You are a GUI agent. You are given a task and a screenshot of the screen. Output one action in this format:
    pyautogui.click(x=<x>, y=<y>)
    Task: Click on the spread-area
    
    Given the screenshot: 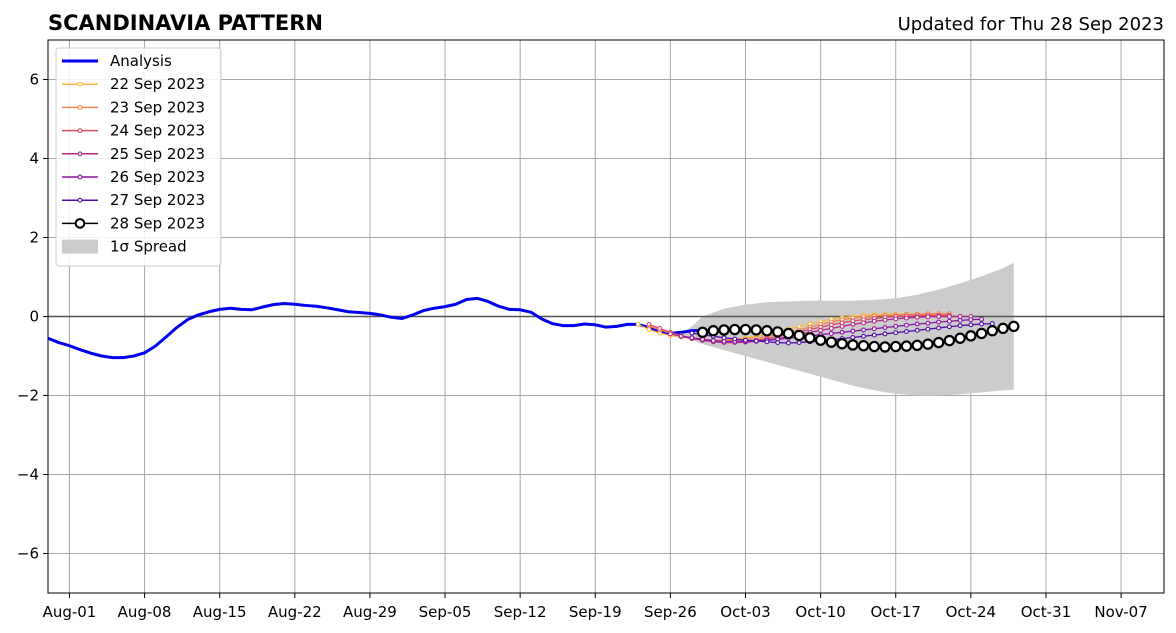 What is the action you would take?
    pyautogui.click(x=847, y=329)
    